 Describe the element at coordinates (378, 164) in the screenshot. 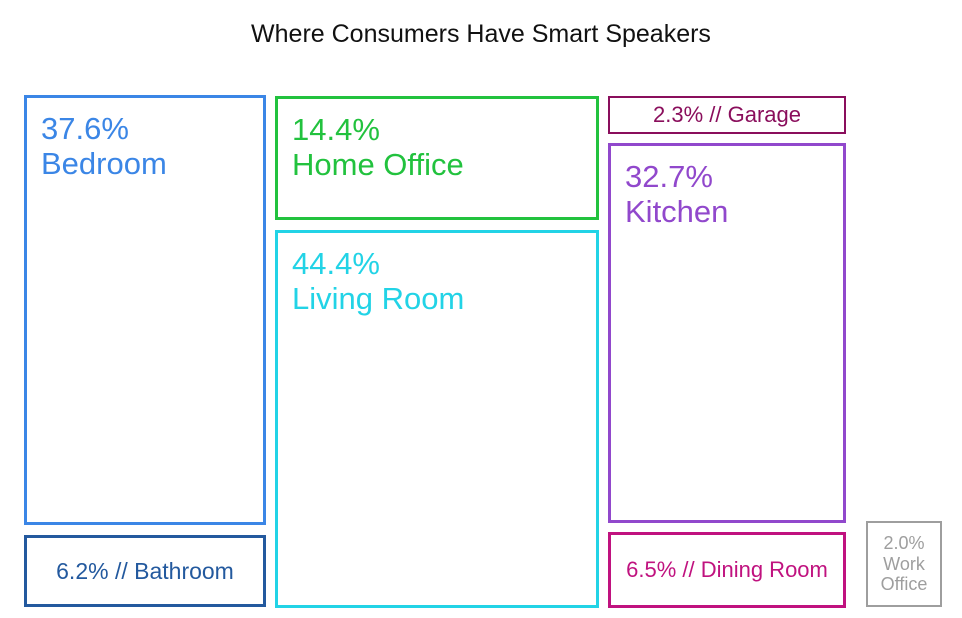

I see `tile-home-office-label: Home Office` at that location.